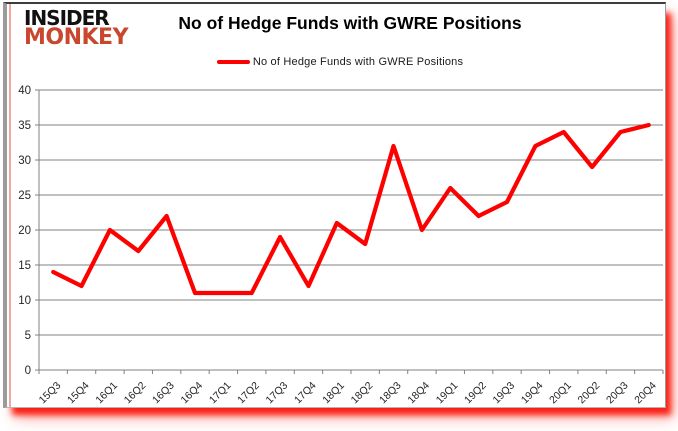 This screenshot has width=678, height=431. I want to click on chart-title: No of Hedge Funds with GWRE Positions, so click(350, 23).